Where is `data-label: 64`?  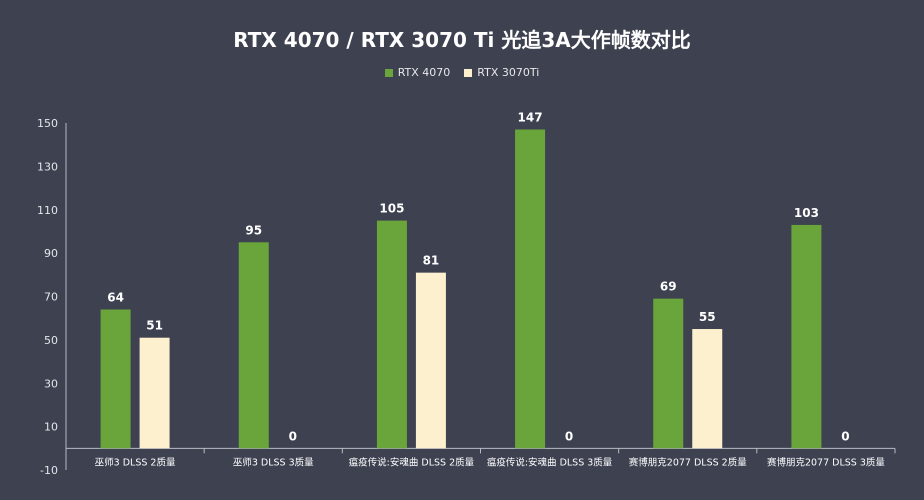
data-label: 64 is located at coordinates (115, 298).